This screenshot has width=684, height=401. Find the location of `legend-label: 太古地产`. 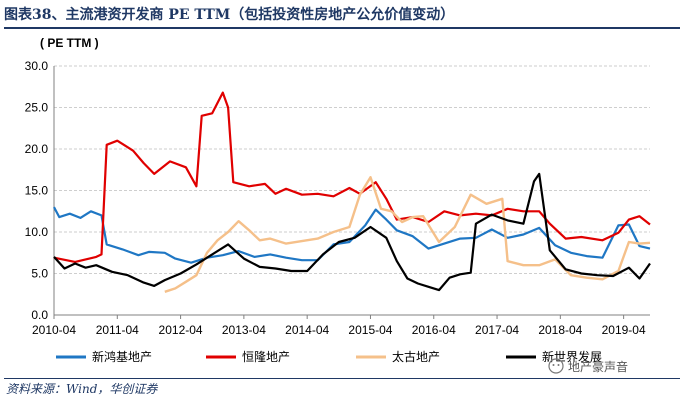

legend-label: 太古地产 is located at coordinates (416, 356).